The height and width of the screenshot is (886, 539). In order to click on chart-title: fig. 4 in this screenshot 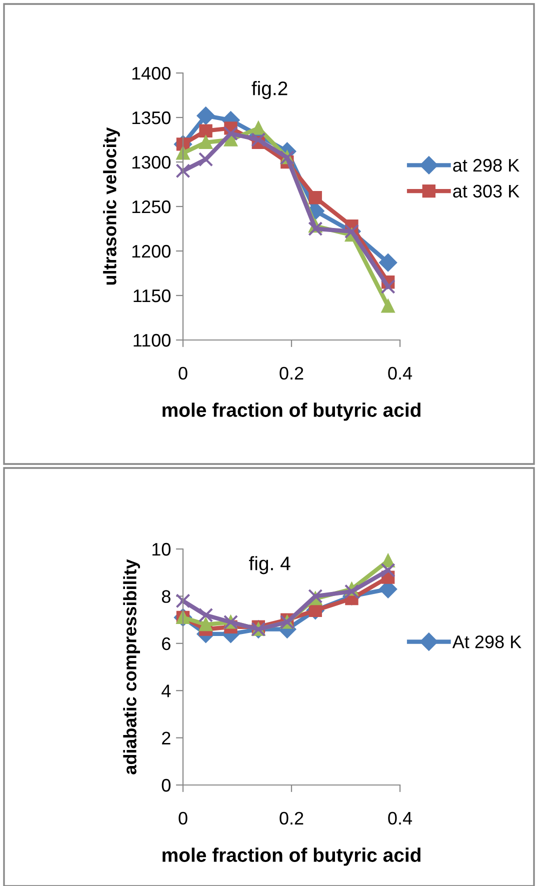, I will do `click(269, 565)`.